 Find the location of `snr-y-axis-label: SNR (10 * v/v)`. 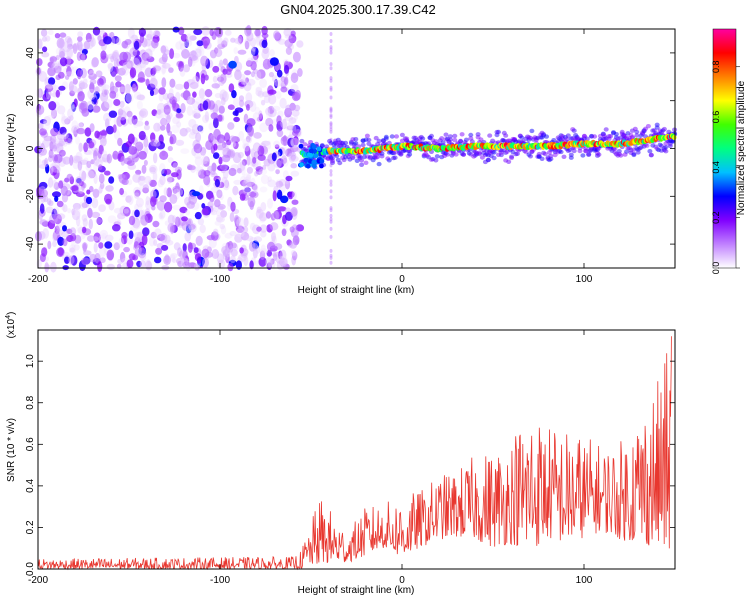

snr-y-axis-label: SNR (10 * v/v) is located at coordinates (11, 450).